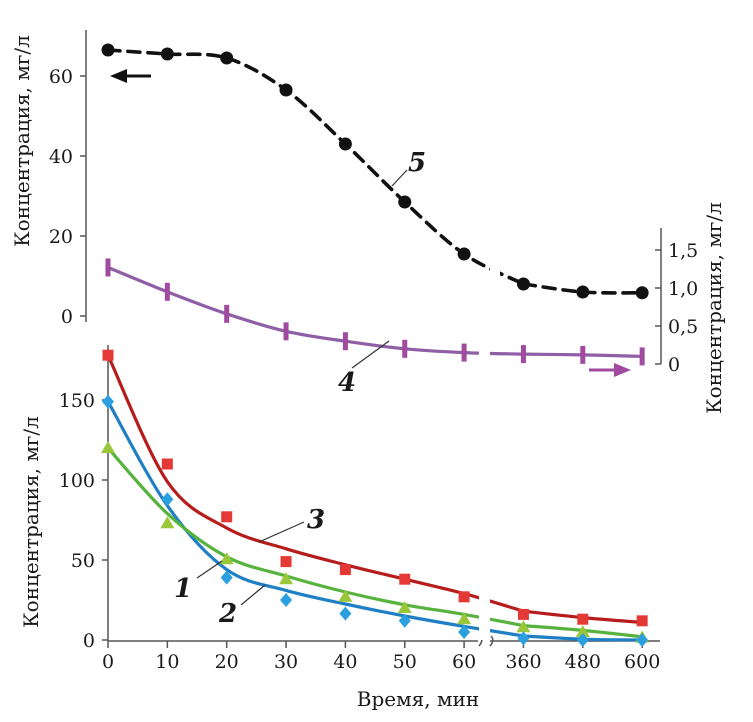 The height and width of the screenshot is (722, 753). What do you see at coordinates (316, 537) in the screenshot?
I see `series-2-curve-left` at bounding box center [316, 537].